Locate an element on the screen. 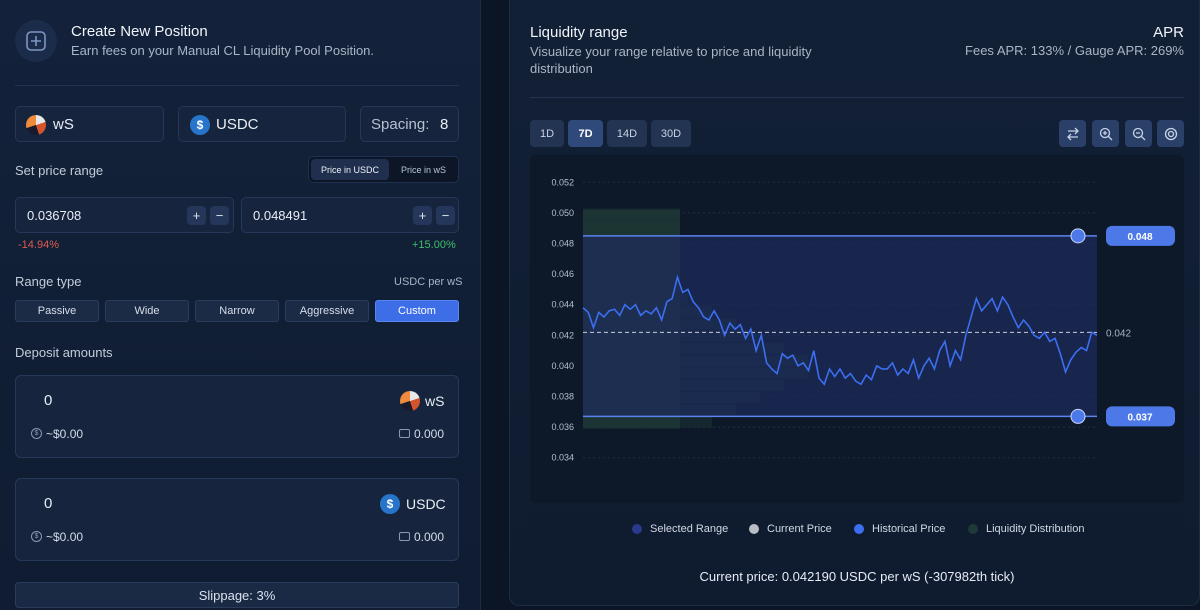 The image size is (1200, 610). legend-liquidity-distribution: Liquidity Distribution is located at coordinates (1026, 529).